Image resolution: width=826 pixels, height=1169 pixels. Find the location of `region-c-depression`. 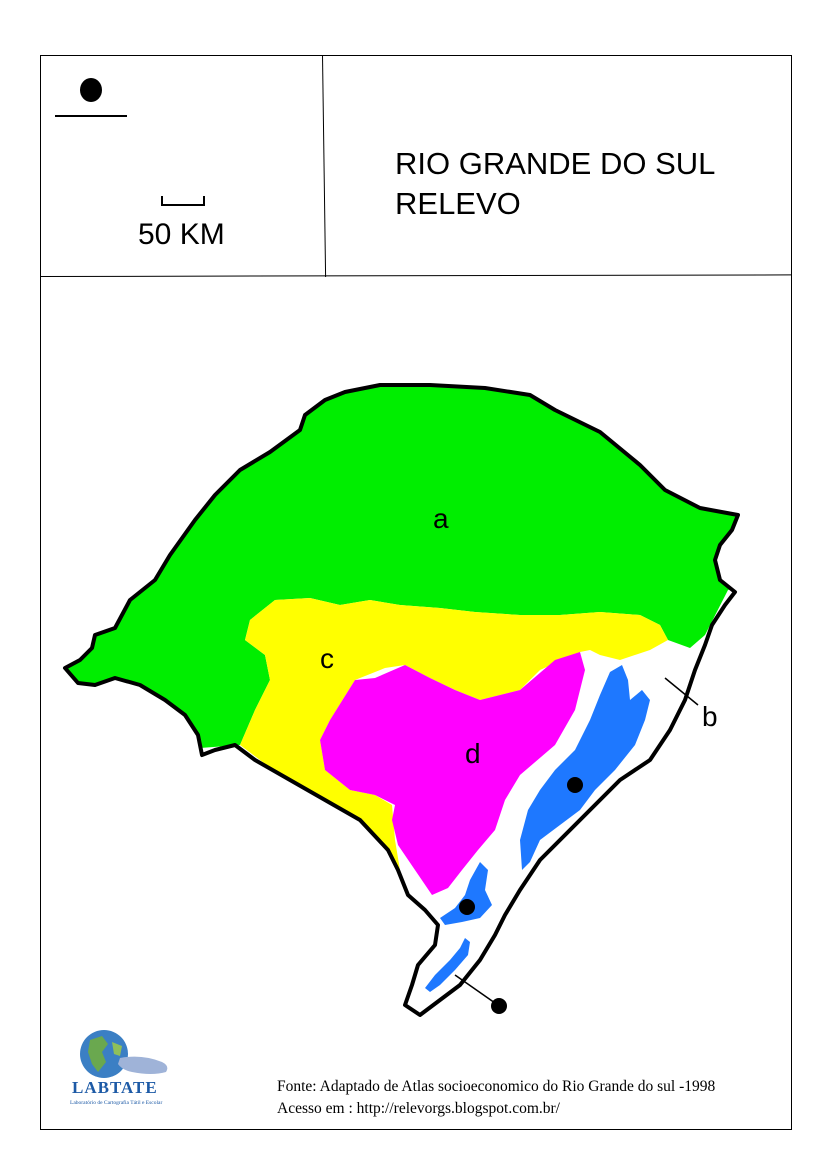

region-c-depression is located at coordinates (454, 734).